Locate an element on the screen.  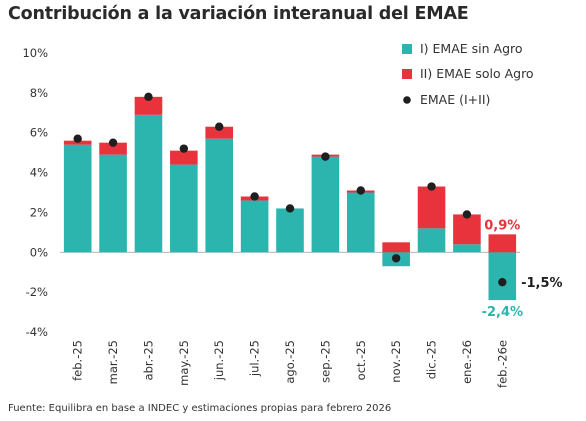
y-tick-label: 8% is located at coordinates (39, 93).